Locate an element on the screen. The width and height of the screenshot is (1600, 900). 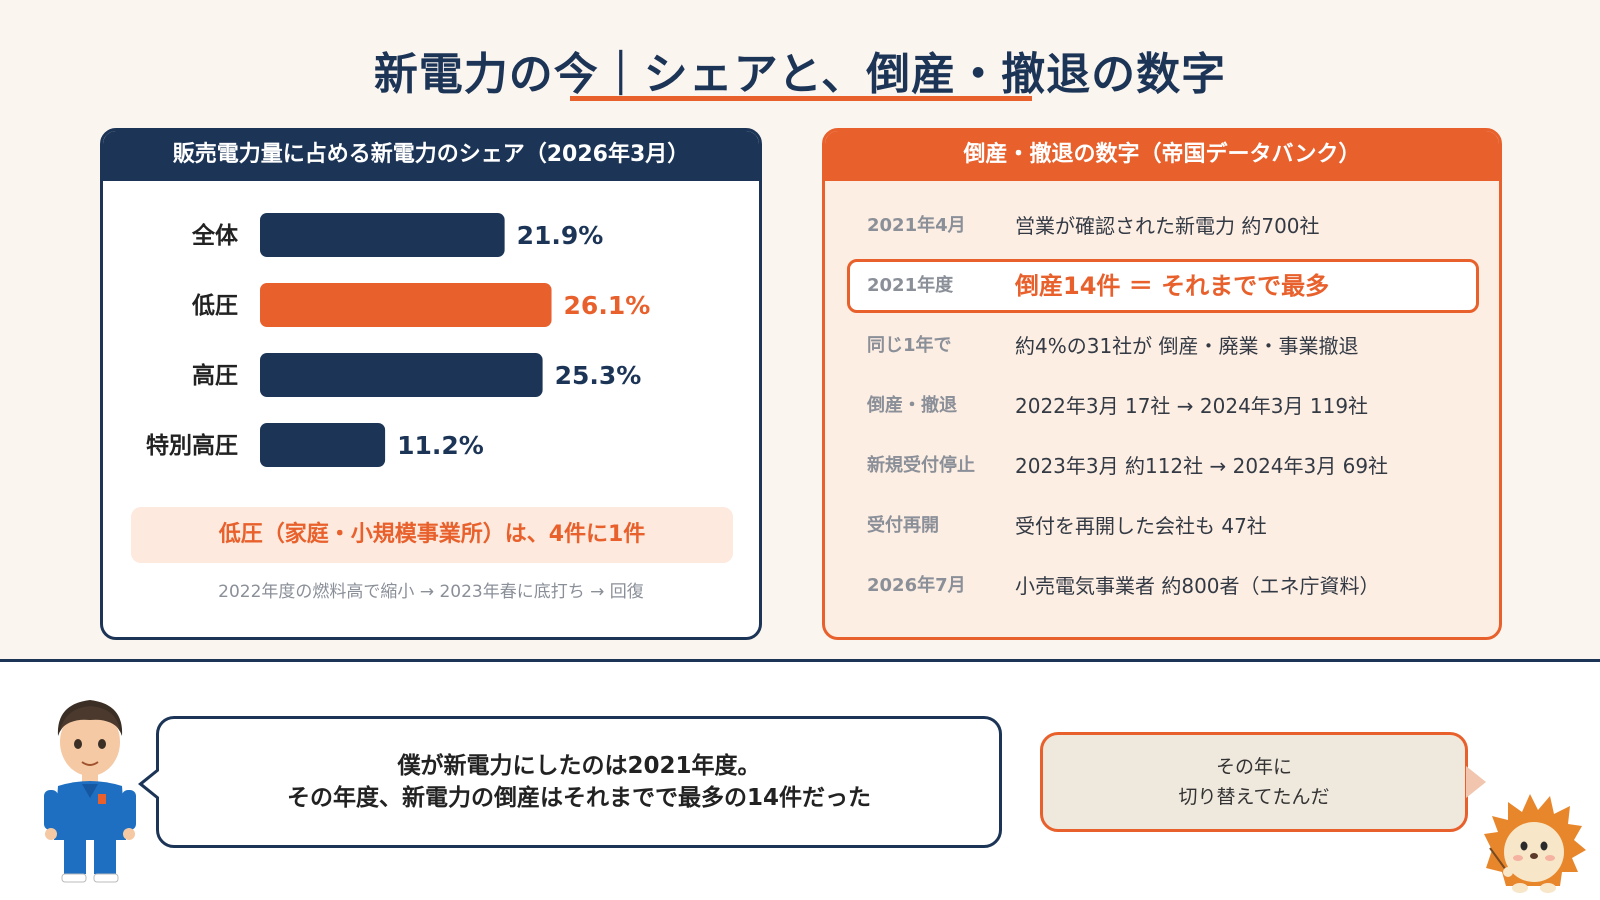
man-character-illustration is located at coordinates (90, 791).